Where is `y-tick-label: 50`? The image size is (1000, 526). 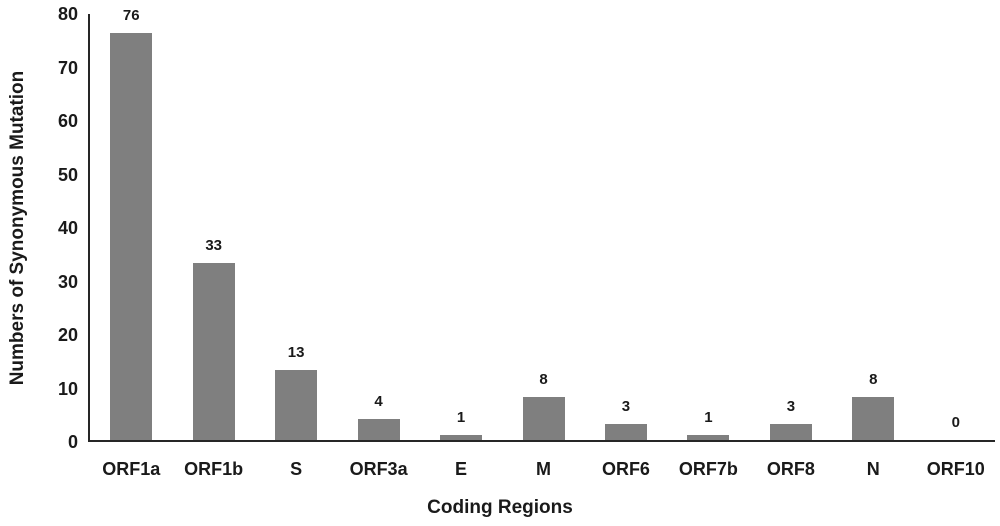
y-tick-label: 50 is located at coordinates (67, 174).